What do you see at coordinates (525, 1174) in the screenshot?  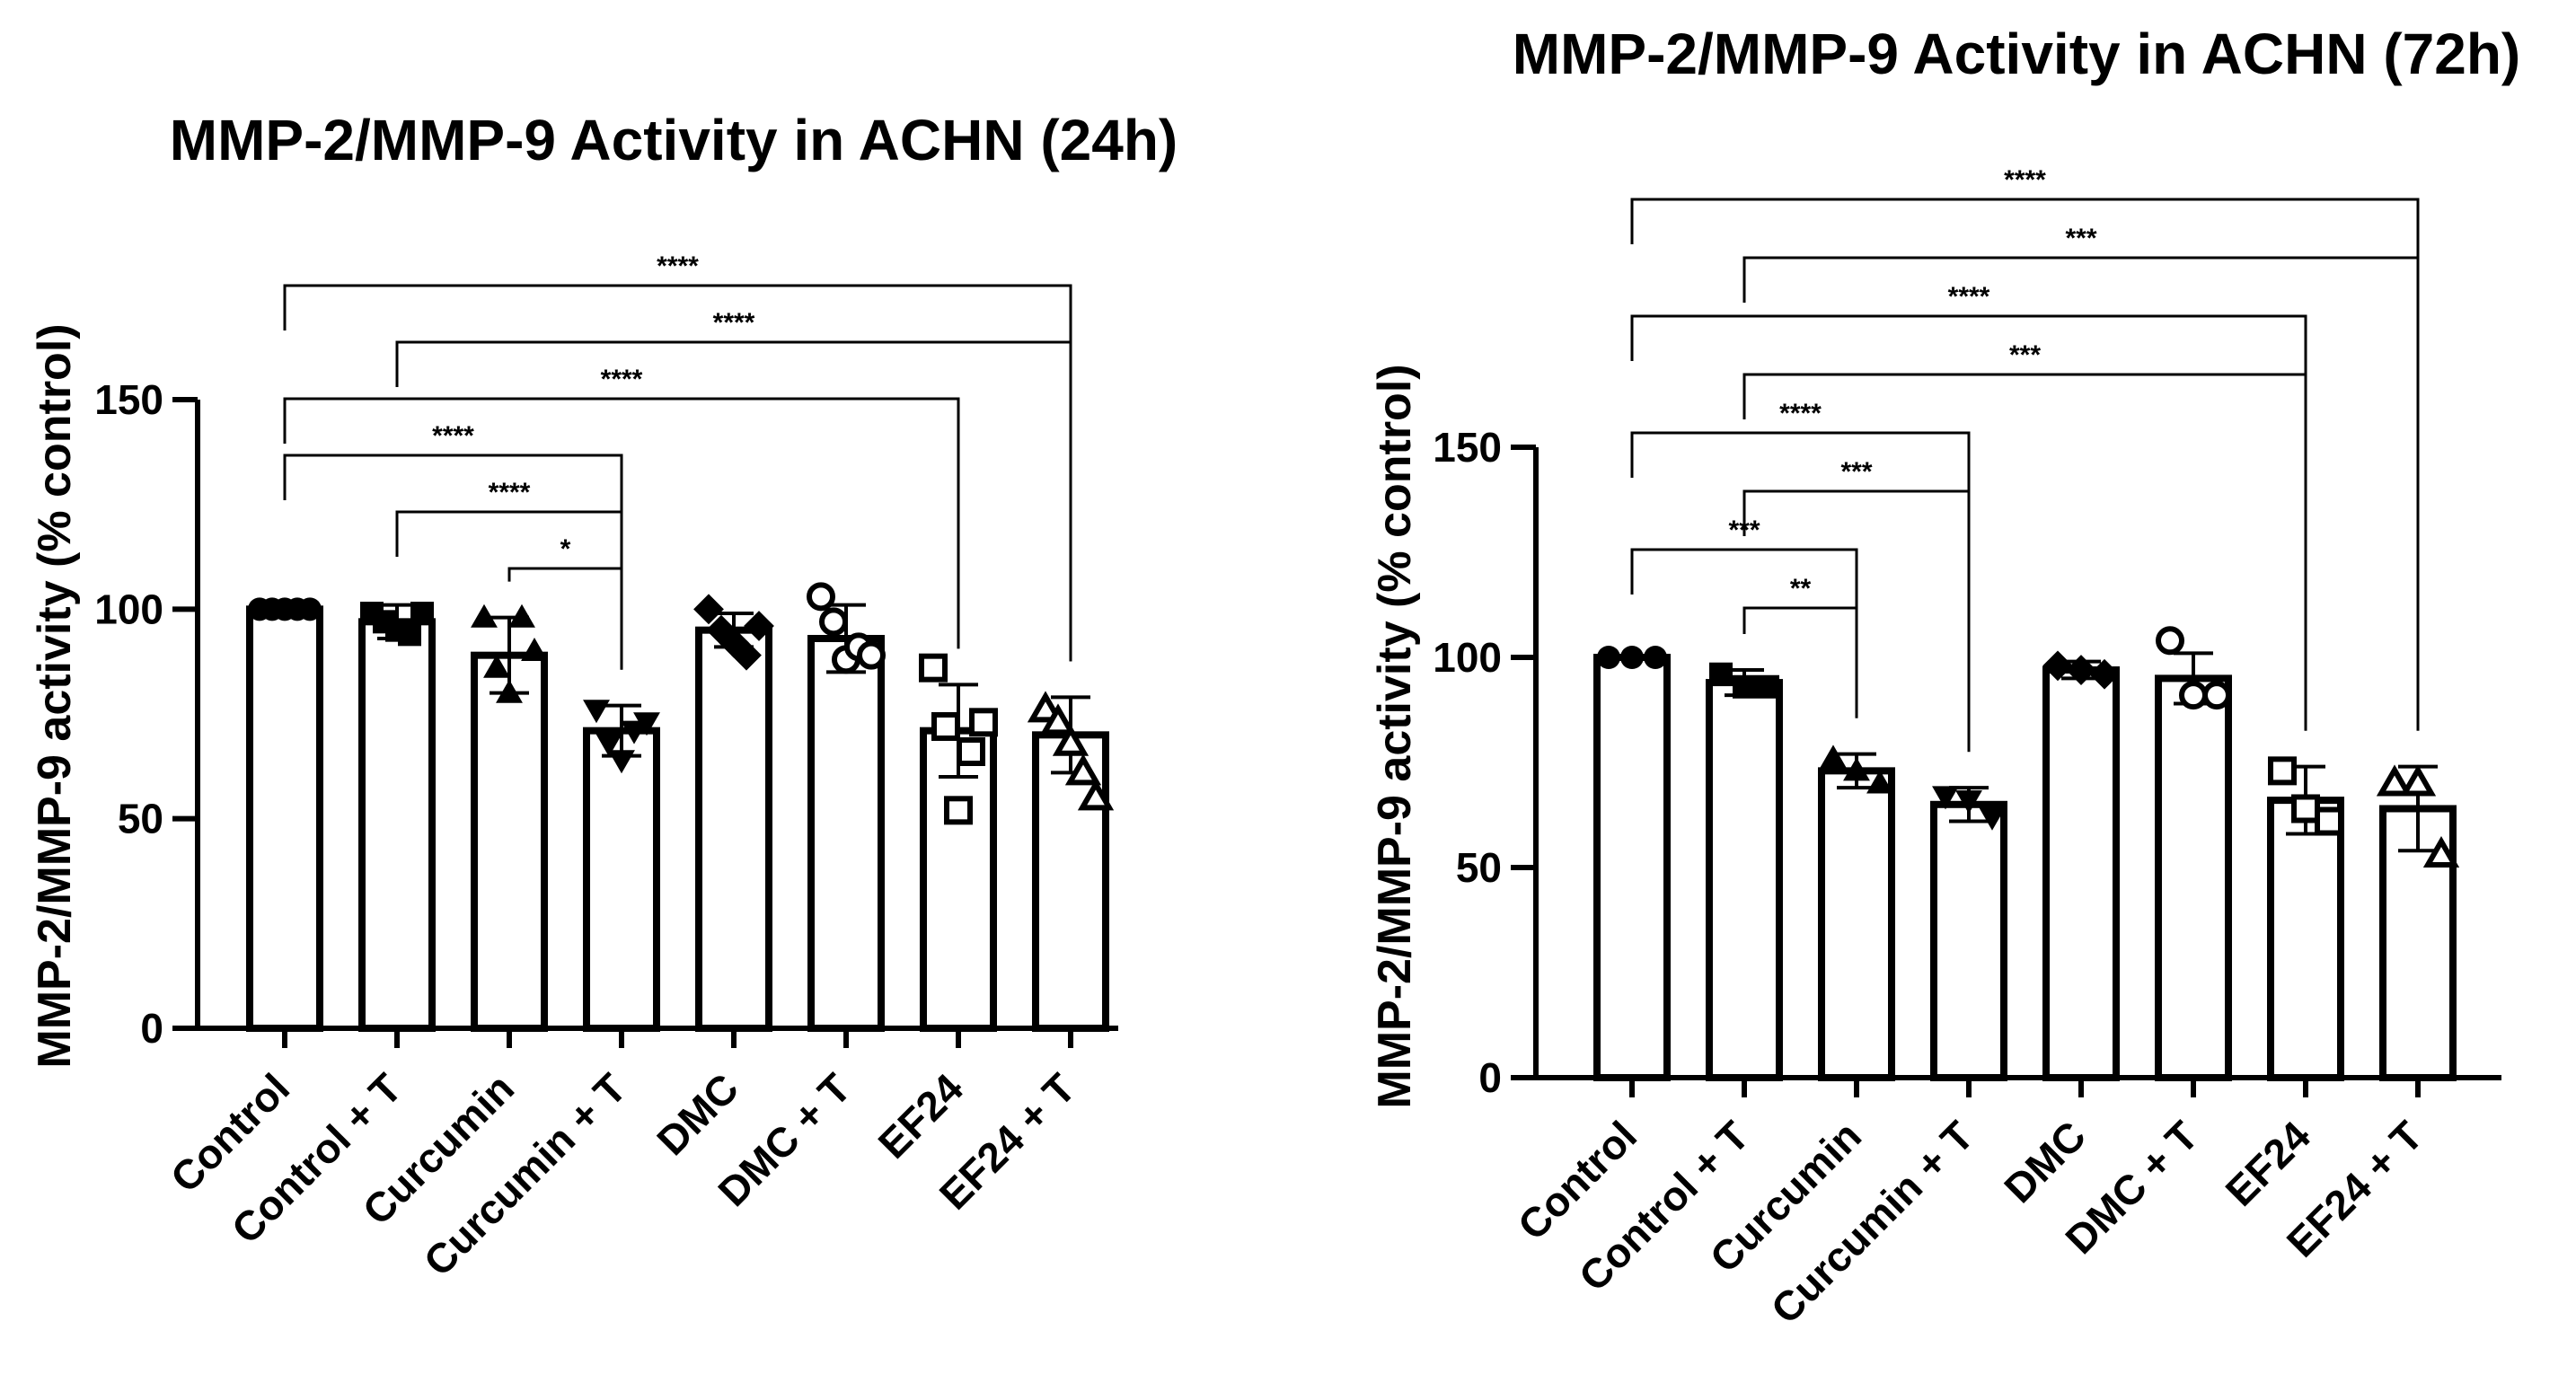 I see `chart-24h-category-label: Curcumin + T` at bounding box center [525, 1174].